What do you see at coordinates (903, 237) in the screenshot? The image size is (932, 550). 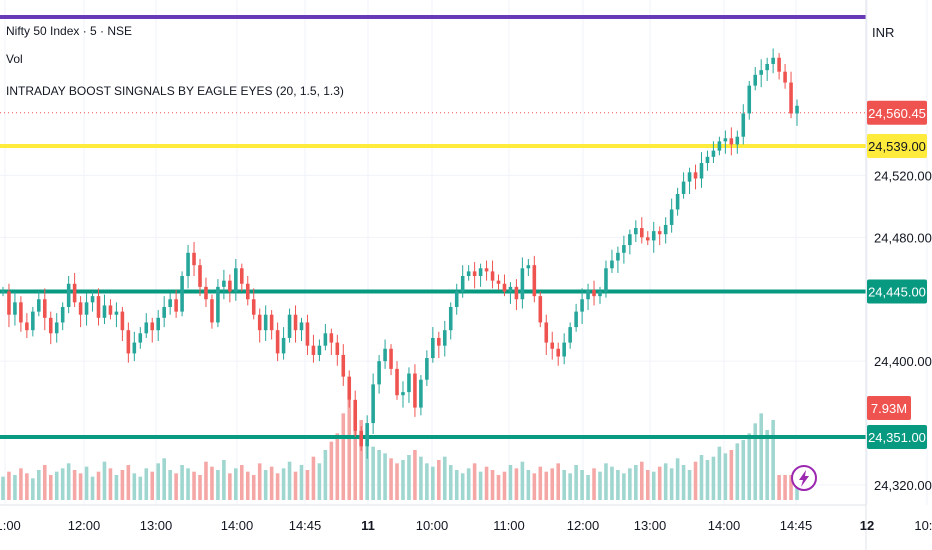 I see `y-tick-label: 24,480.00` at bounding box center [903, 237].